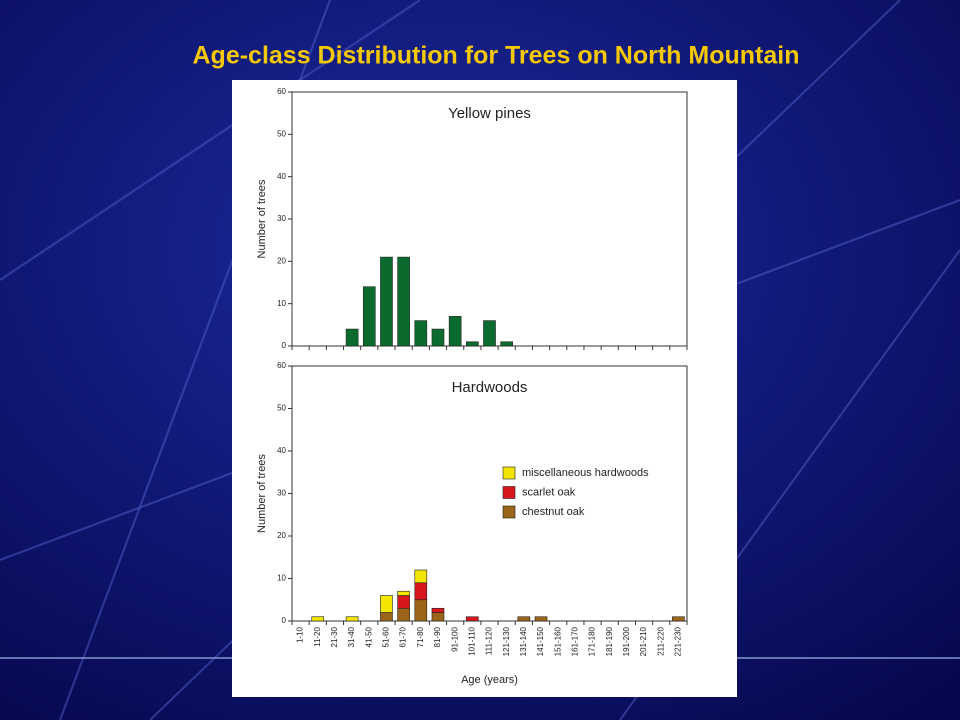 The width and height of the screenshot is (960, 725). I want to click on x-tick-label: 21-30, so click(334, 636).